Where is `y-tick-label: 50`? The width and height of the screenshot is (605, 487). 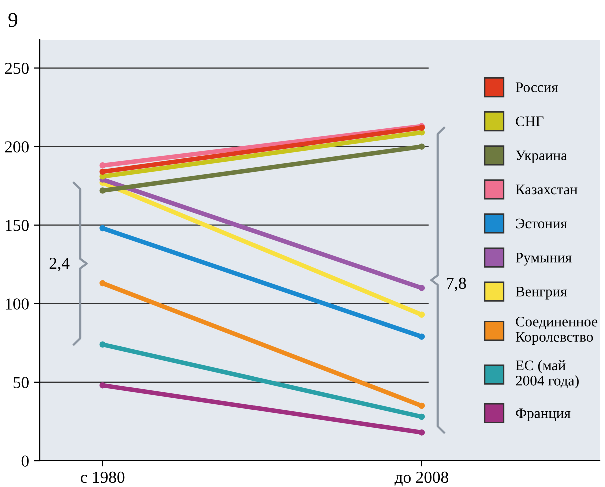 y-tick-label: 50 is located at coordinates (21, 382).